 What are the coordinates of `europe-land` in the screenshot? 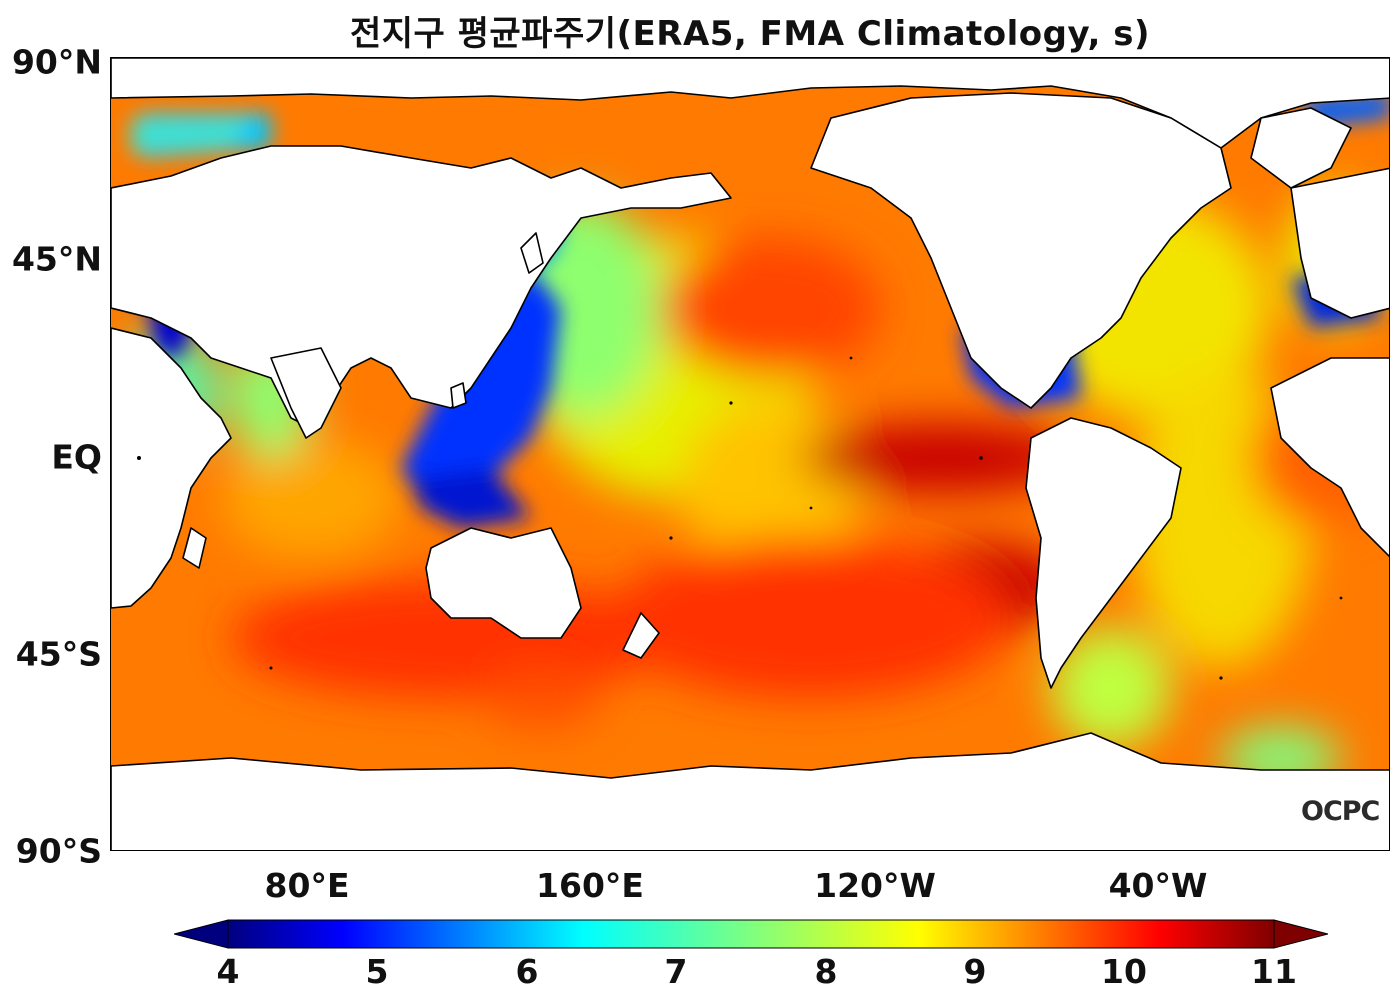 It's located at (1339, 243).